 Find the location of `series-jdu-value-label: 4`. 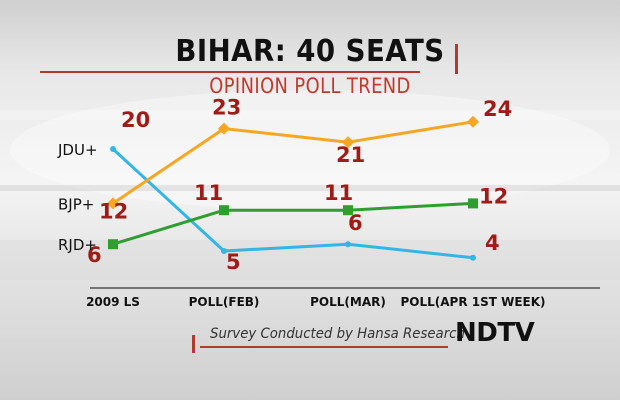

series-jdu-value-label: 4 is located at coordinates (492, 243).